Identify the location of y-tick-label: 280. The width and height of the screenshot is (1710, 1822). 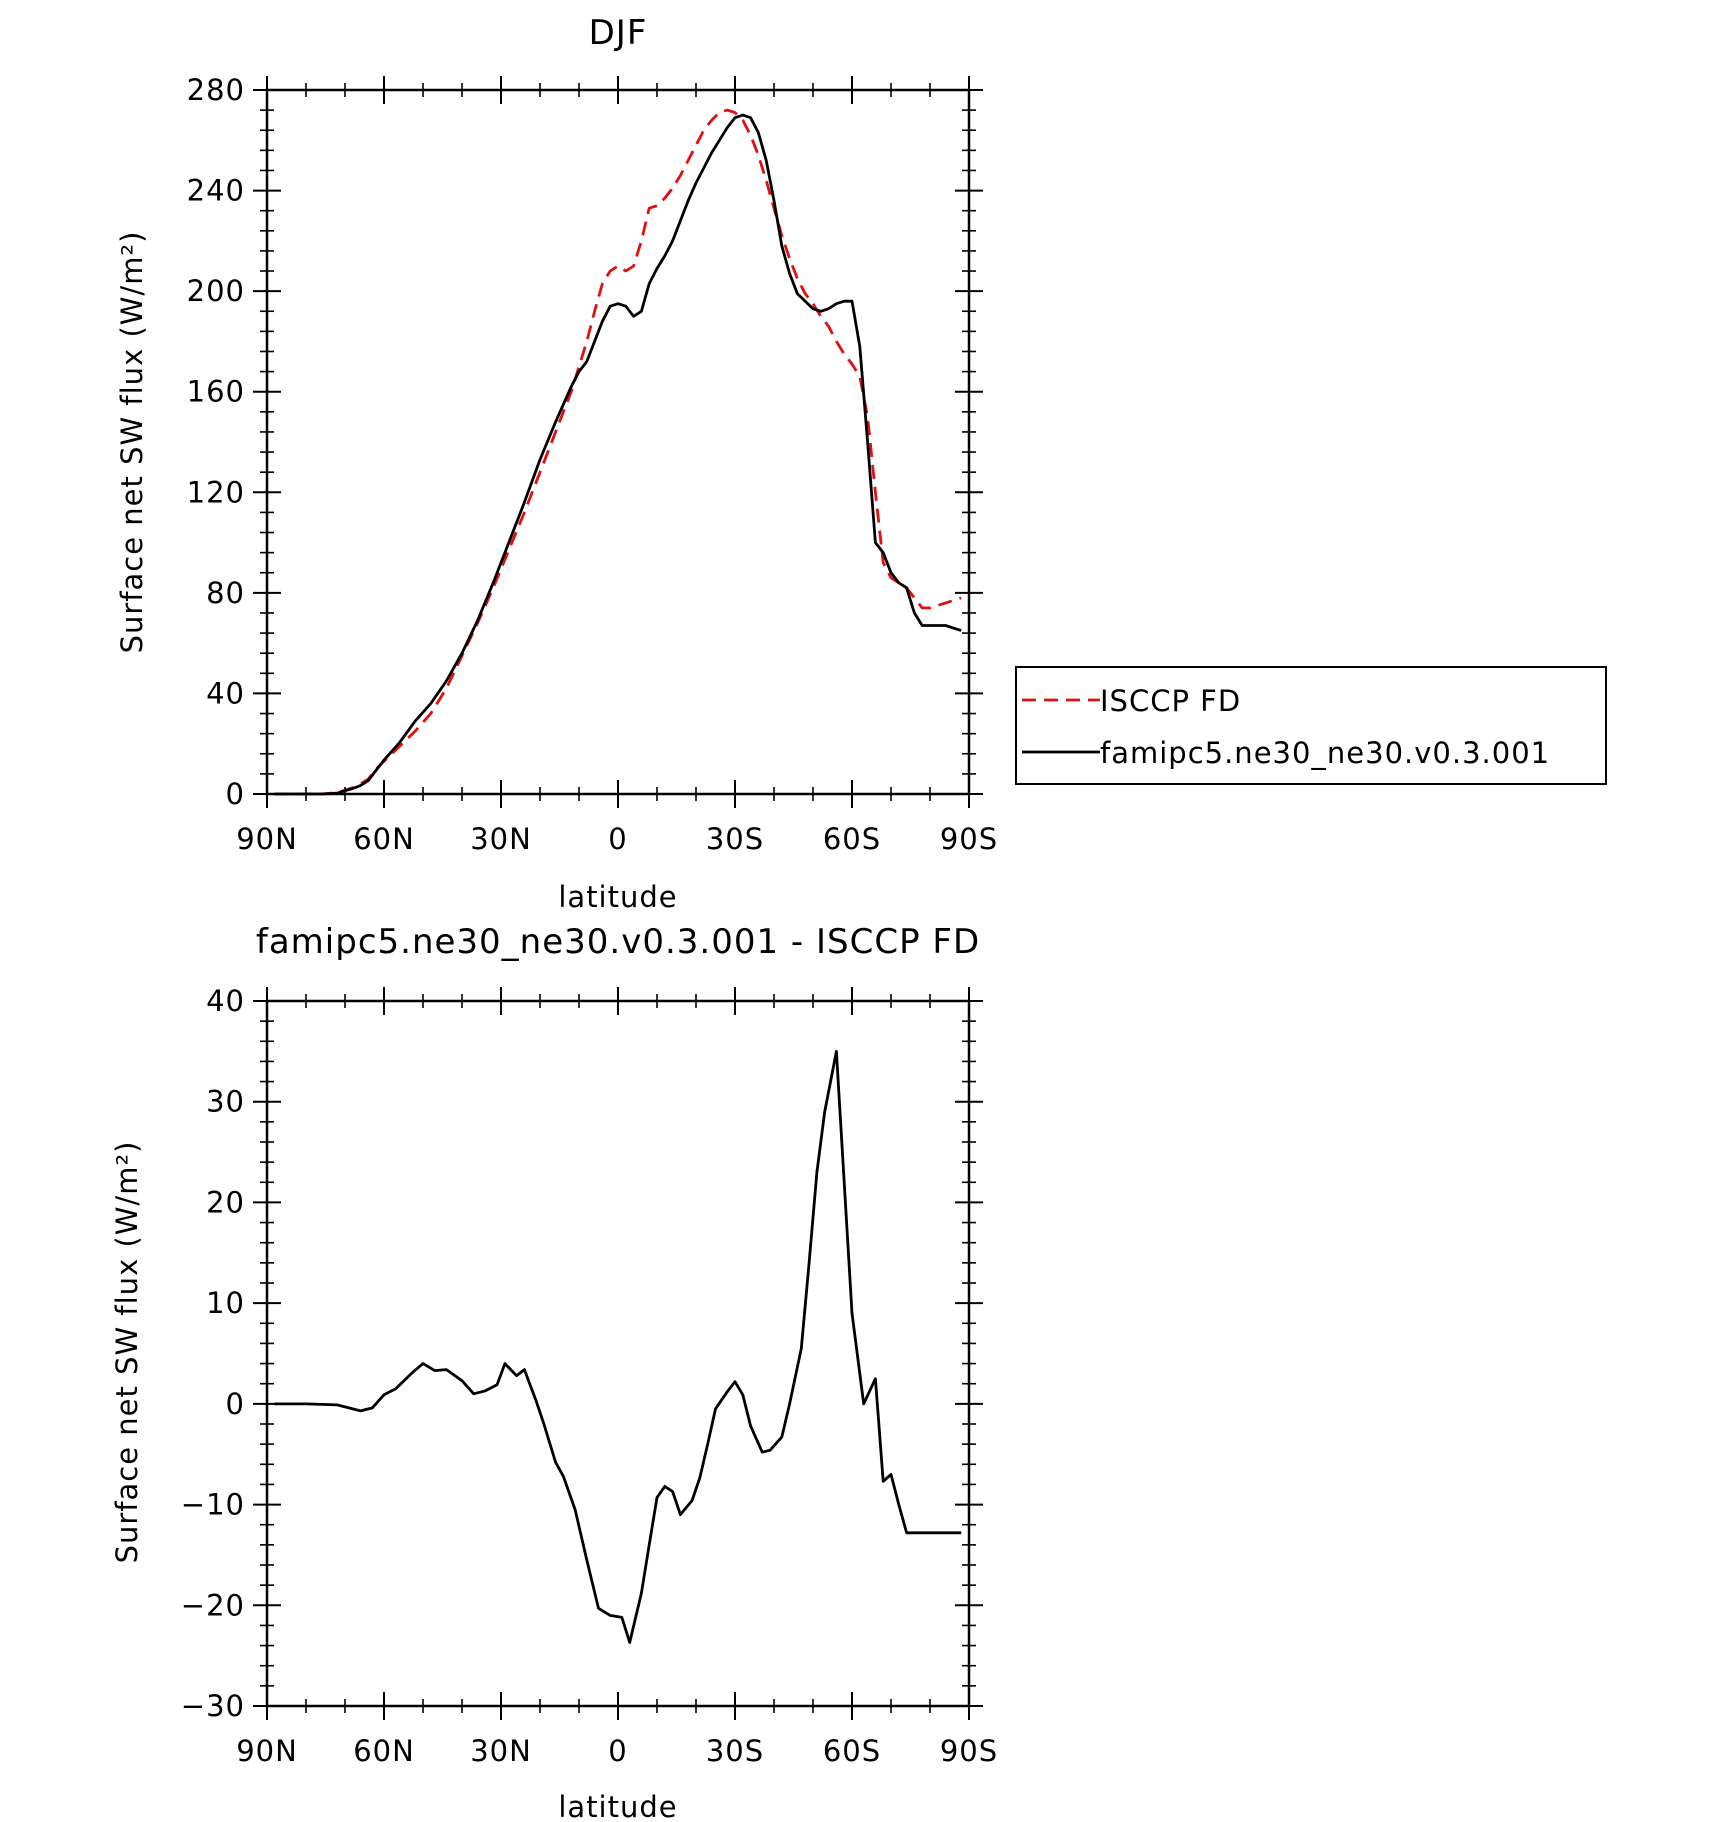
(216, 90).